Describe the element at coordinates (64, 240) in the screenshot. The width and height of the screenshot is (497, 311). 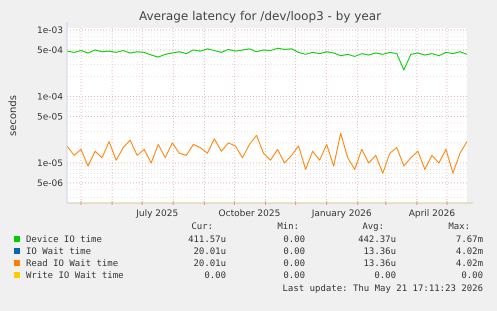
I see `legend-label: Device IO time` at that location.